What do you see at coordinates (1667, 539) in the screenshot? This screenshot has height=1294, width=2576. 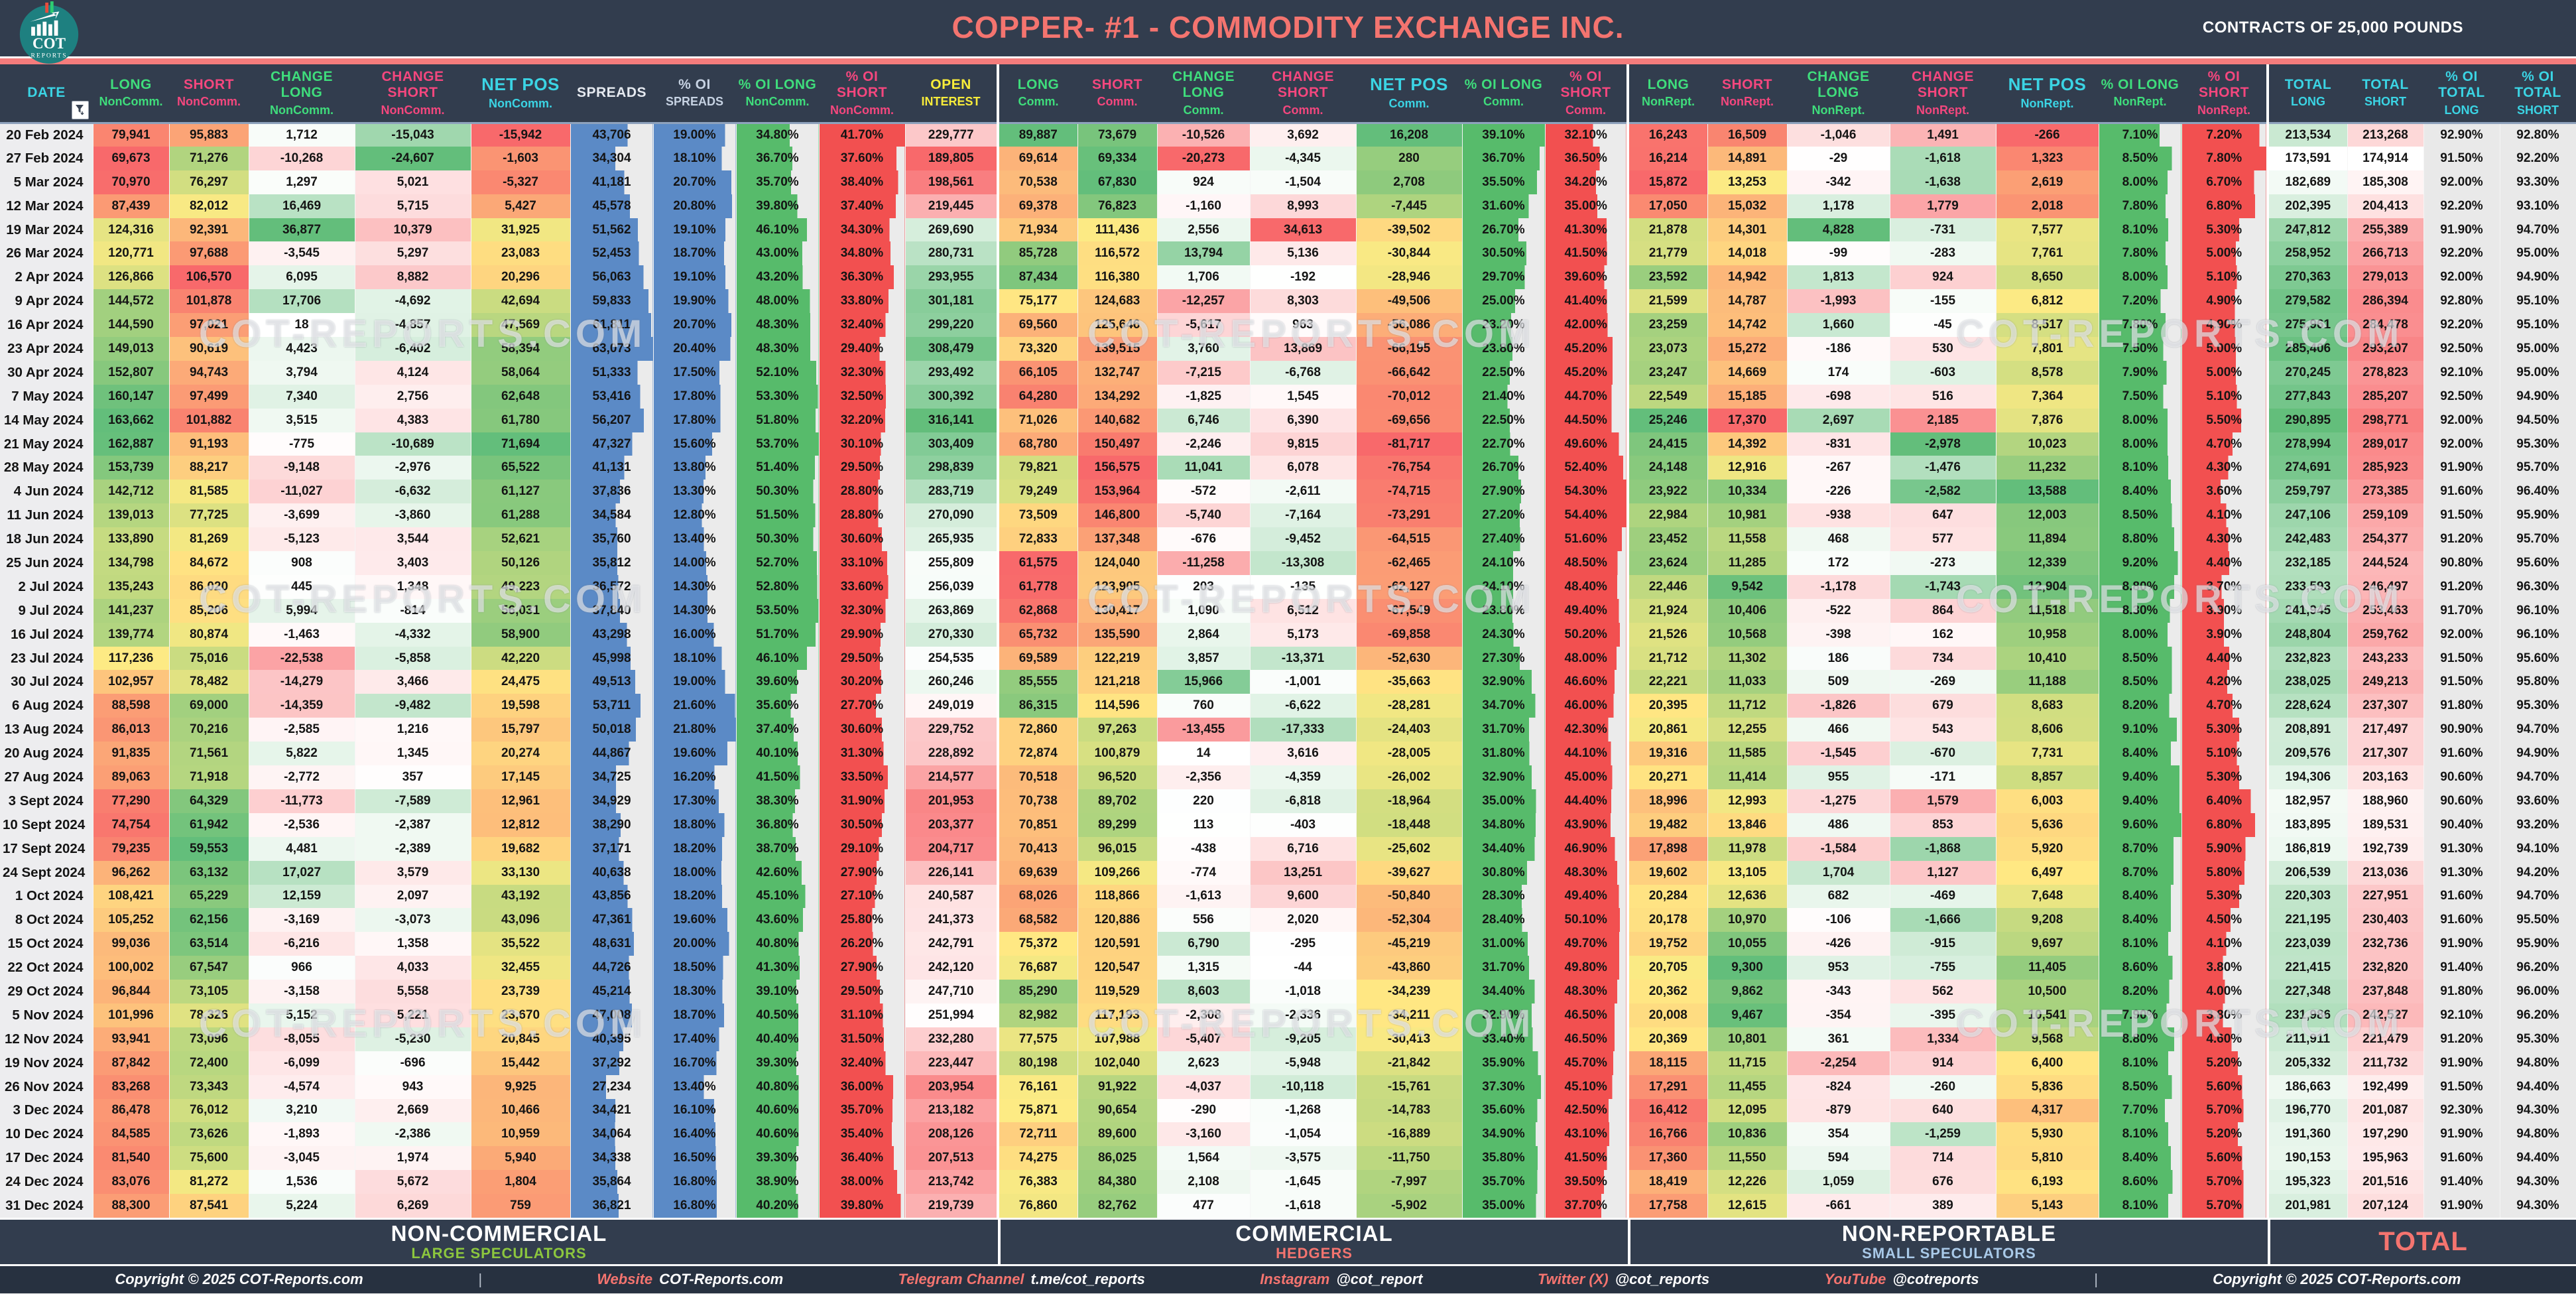 I see `cell-nr_long: 23,452` at bounding box center [1667, 539].